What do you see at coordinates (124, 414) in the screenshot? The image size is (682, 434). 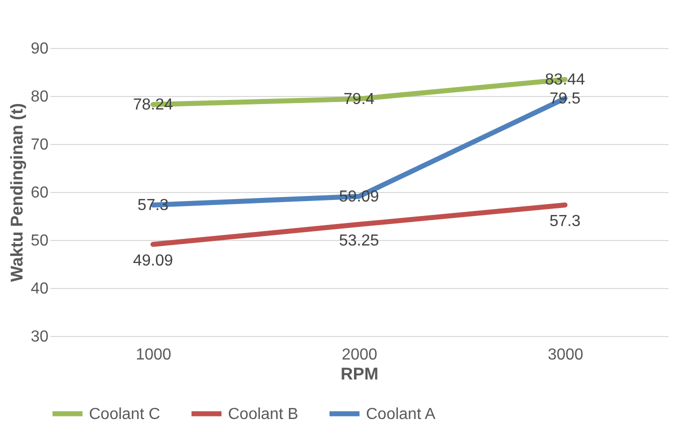 I see `legend-label: Coolant C` at bounding box center [124, 414].